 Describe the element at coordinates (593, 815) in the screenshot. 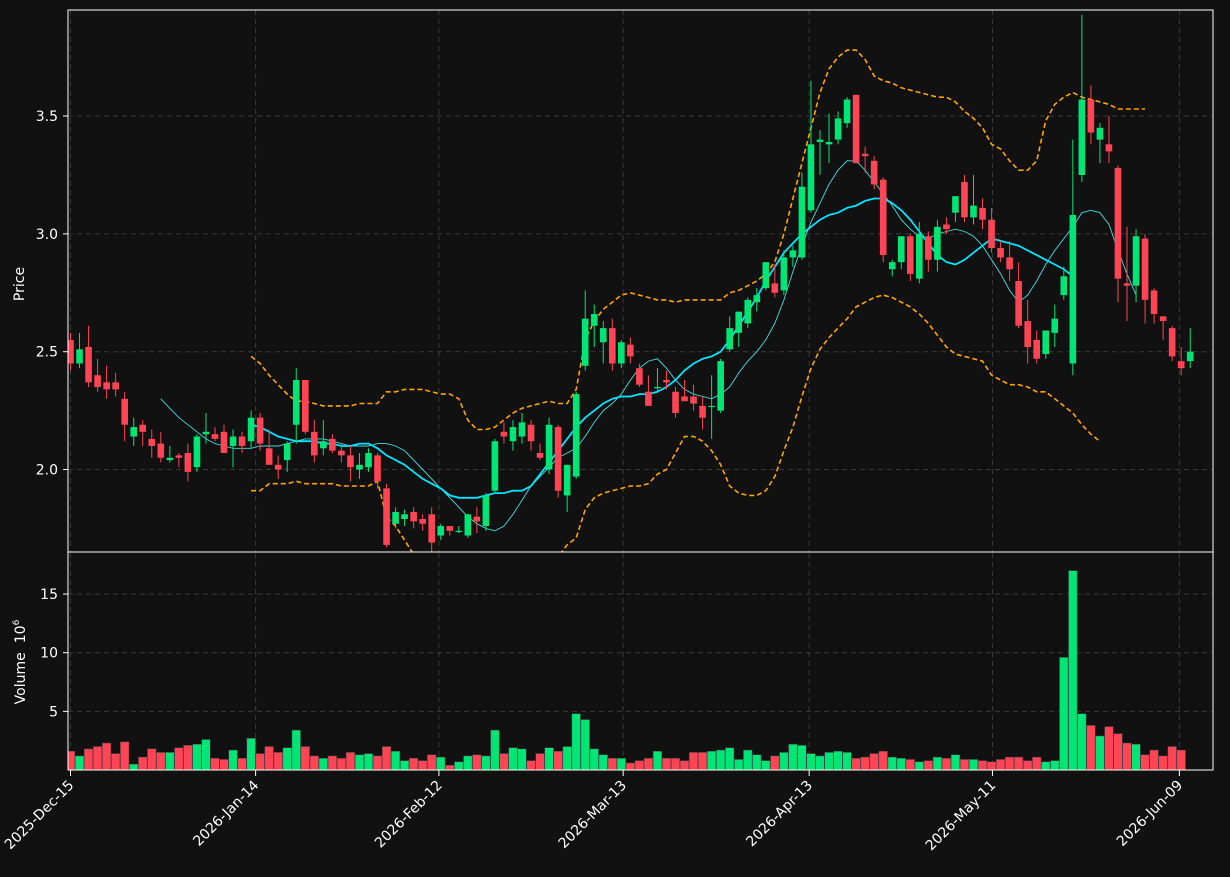

I see `x-tick-label: 2026-Mar-13` at that location.